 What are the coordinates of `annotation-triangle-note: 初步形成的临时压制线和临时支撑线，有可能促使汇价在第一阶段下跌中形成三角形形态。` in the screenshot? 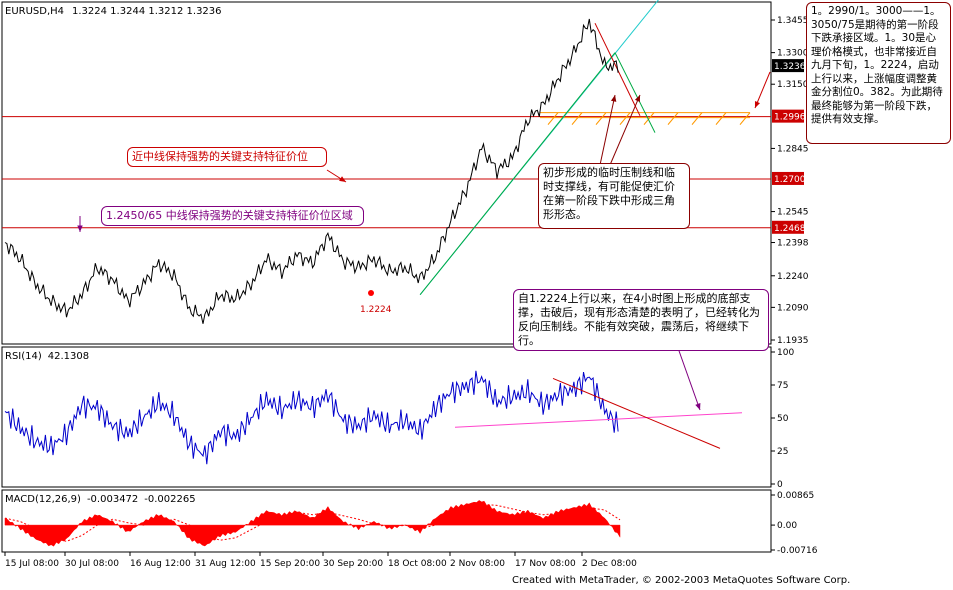 It's located at (614, 196).